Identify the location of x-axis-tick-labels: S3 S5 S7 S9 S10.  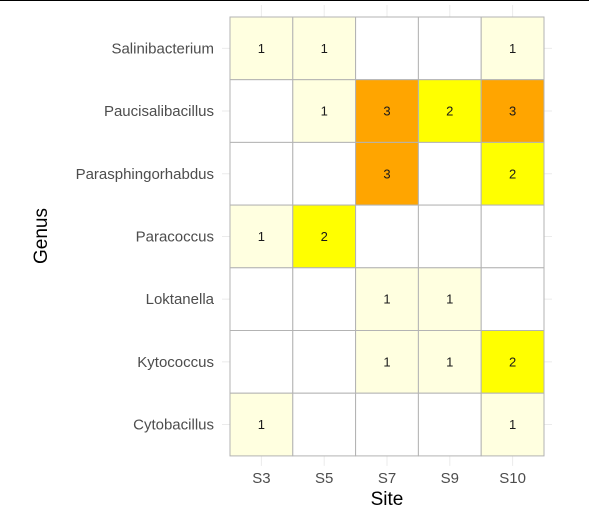
(389, 478).